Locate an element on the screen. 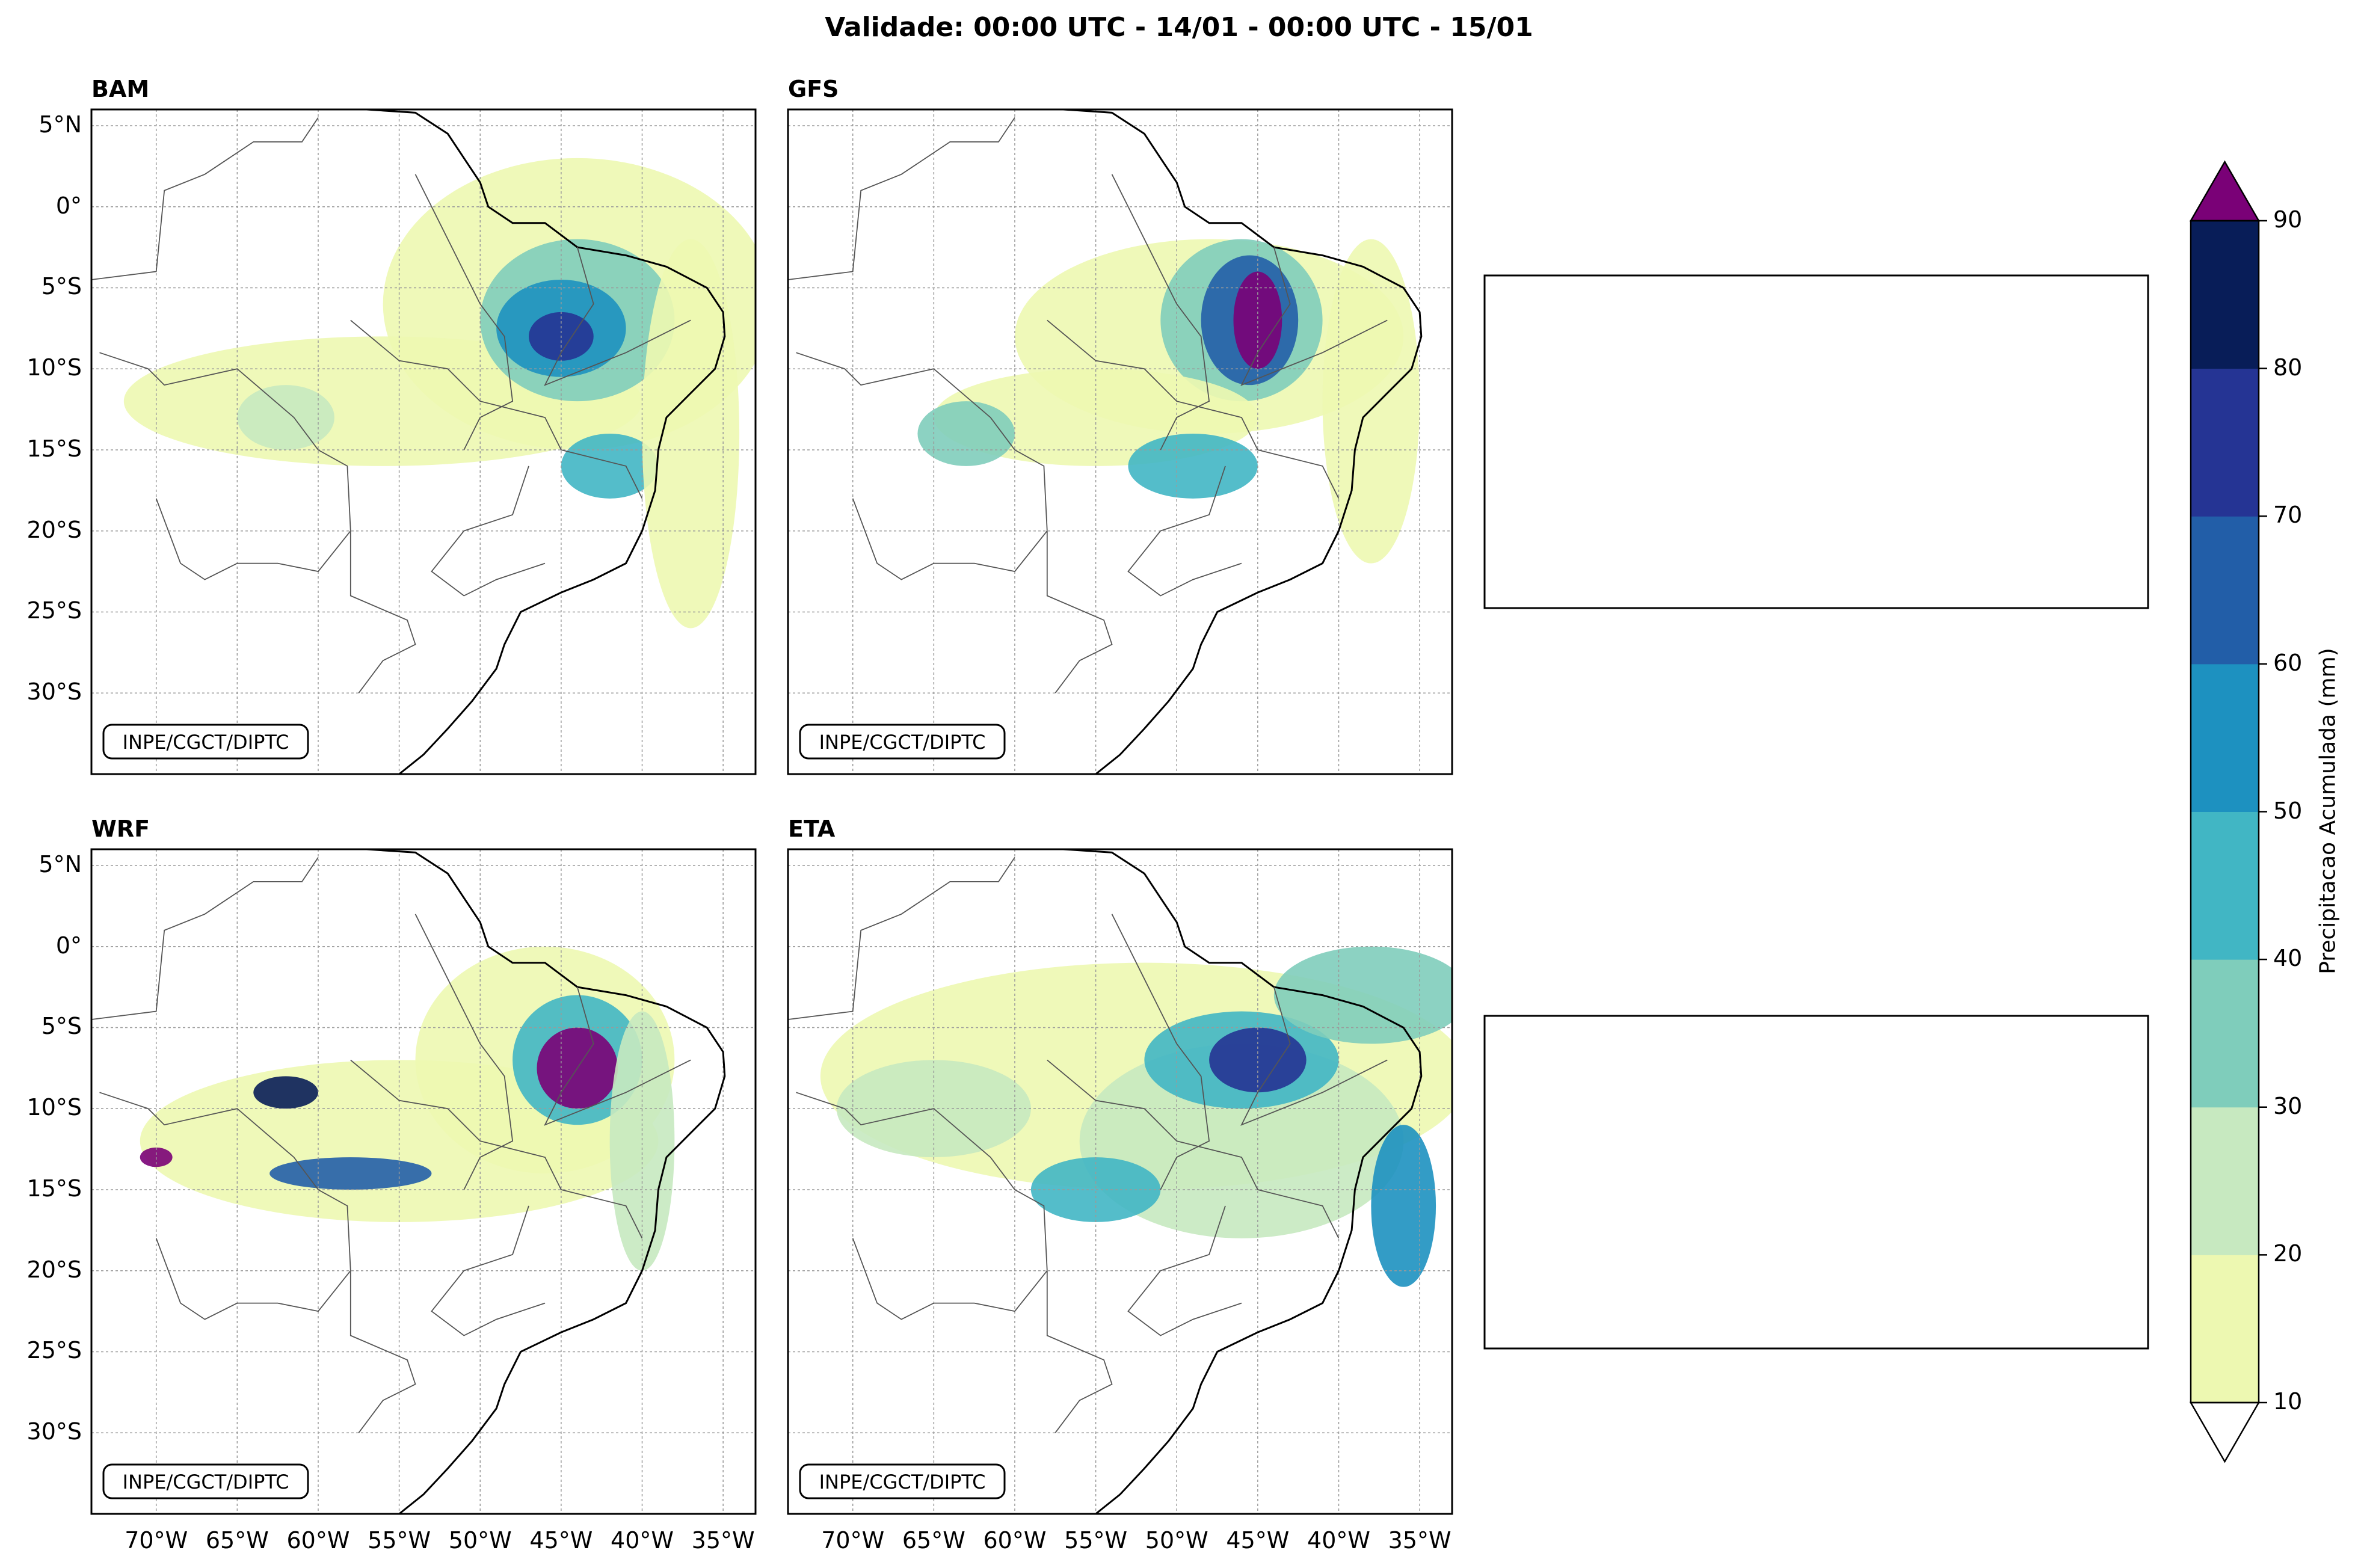 The width and height of the screenshot is (2358, 1568). lon-tick-label: 55°W is located at coordinates (1096, 1540).